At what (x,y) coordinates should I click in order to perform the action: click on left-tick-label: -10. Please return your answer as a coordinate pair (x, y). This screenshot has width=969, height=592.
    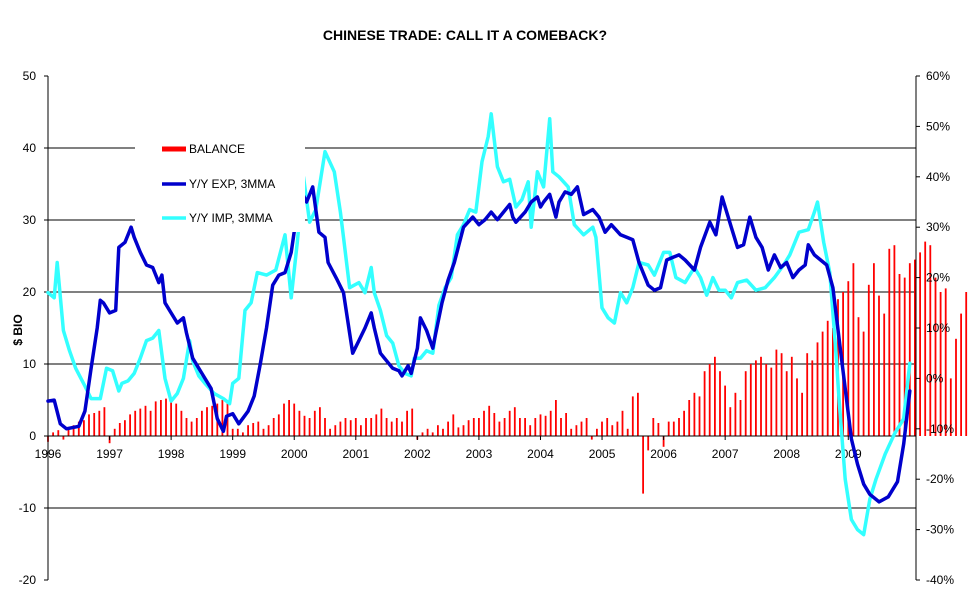
    Looking at the image, I should click on (28, 508).